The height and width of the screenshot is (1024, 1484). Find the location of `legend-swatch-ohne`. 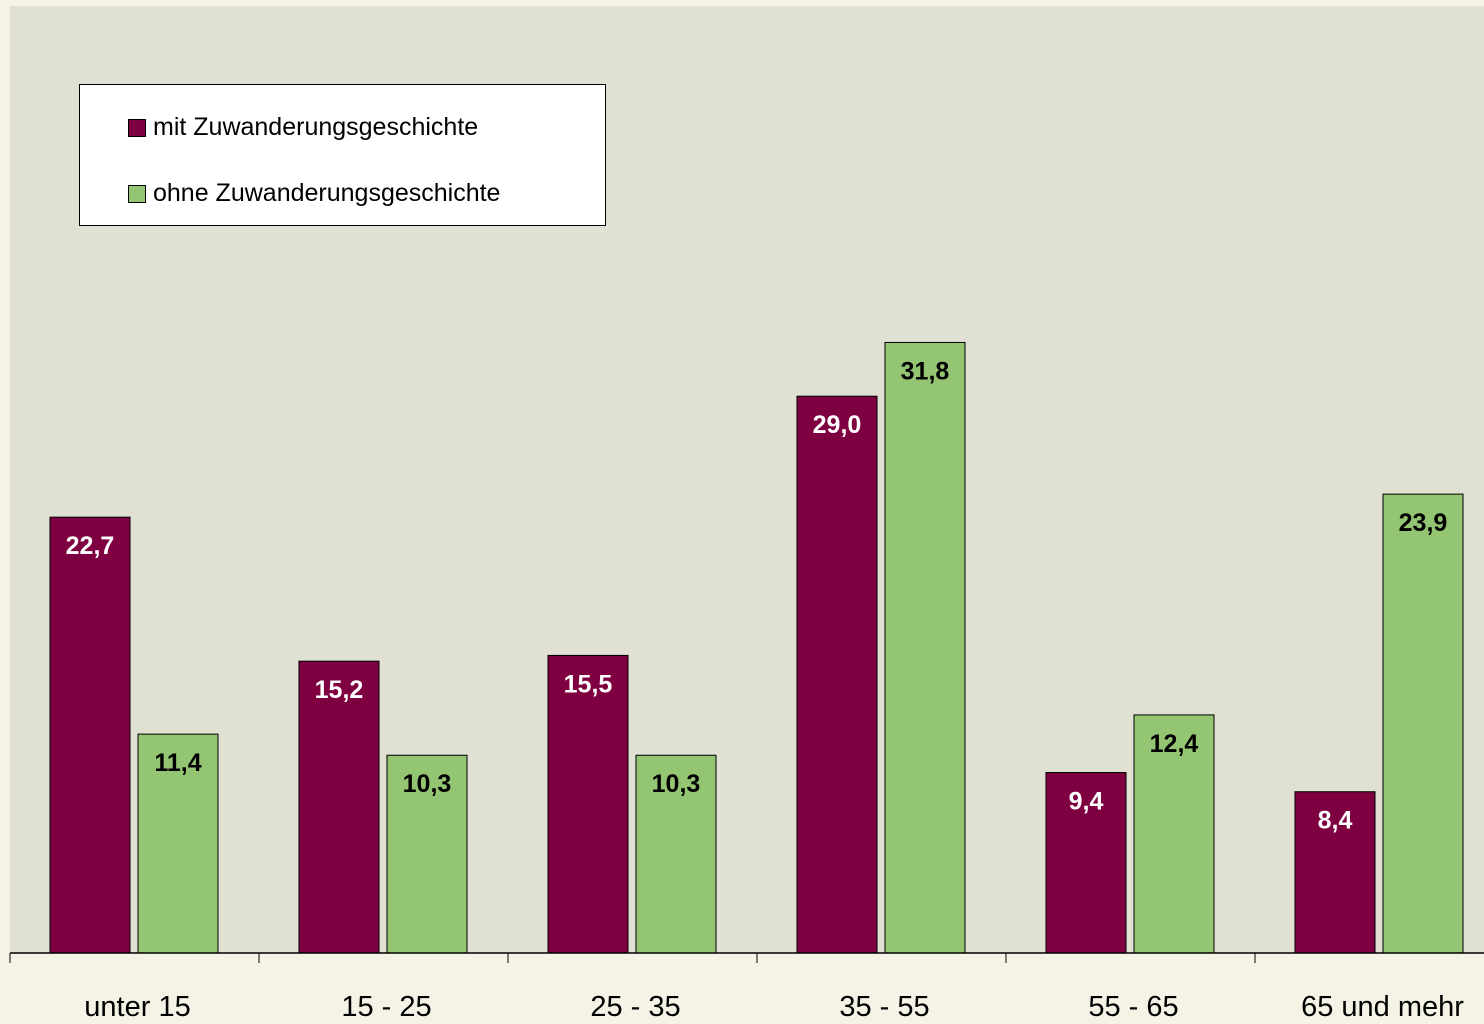

legend-swatch-ohne is located at coordinates (137, 193).